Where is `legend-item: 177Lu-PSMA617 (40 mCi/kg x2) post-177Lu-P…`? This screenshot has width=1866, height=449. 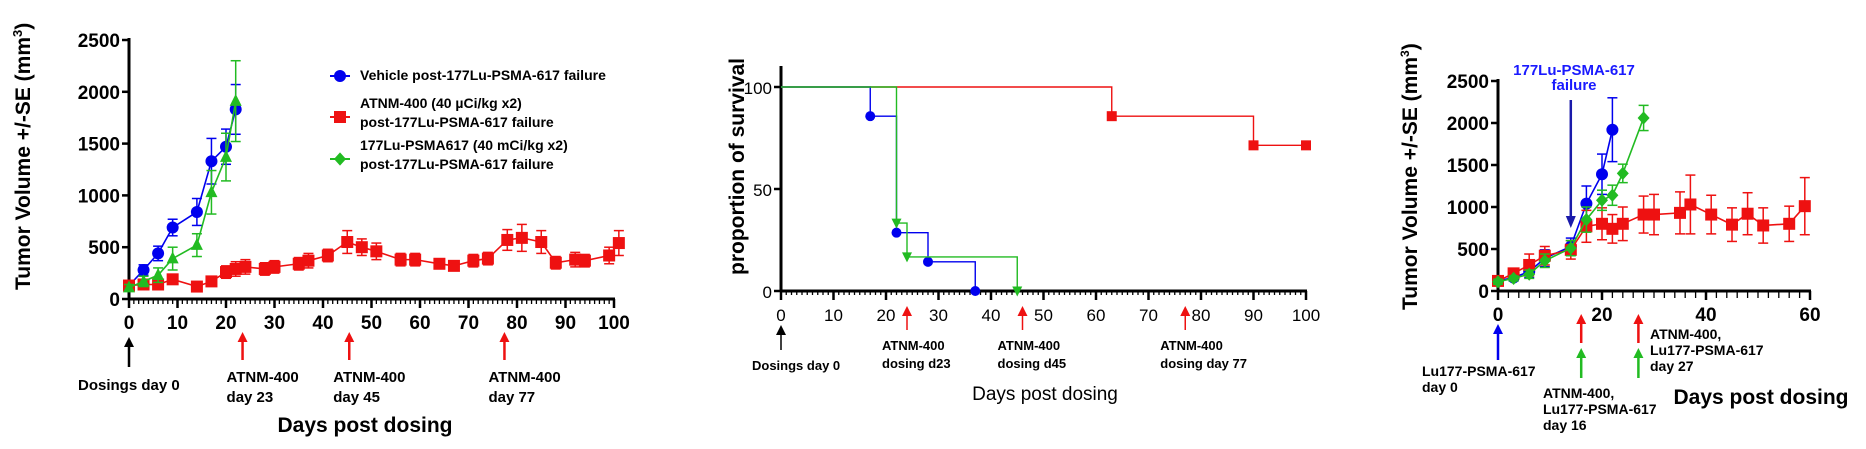
legend-item: 177Lu-PSMA617 (40 mCi/kg x2) post-177Lu-P… is located at coordinates (449, 154).